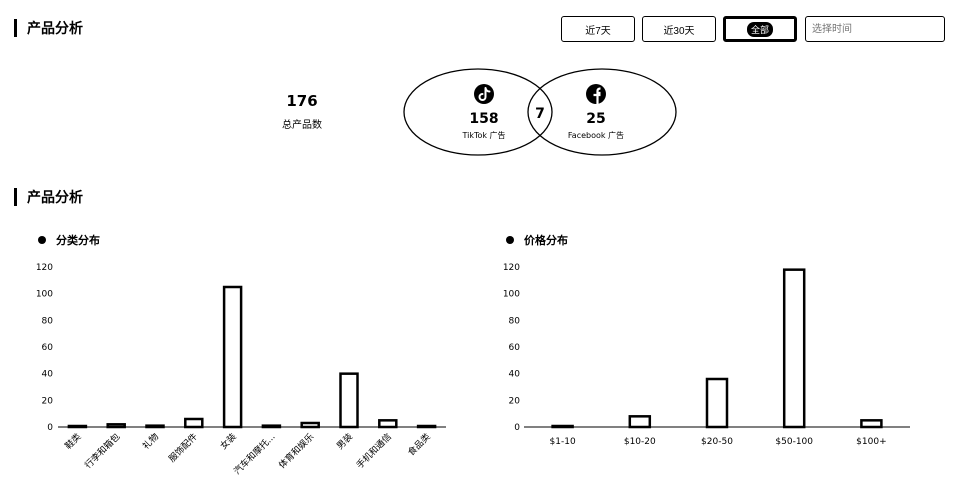  I want to click on category-chart-title-text: 分类分布, so click(78, 240).